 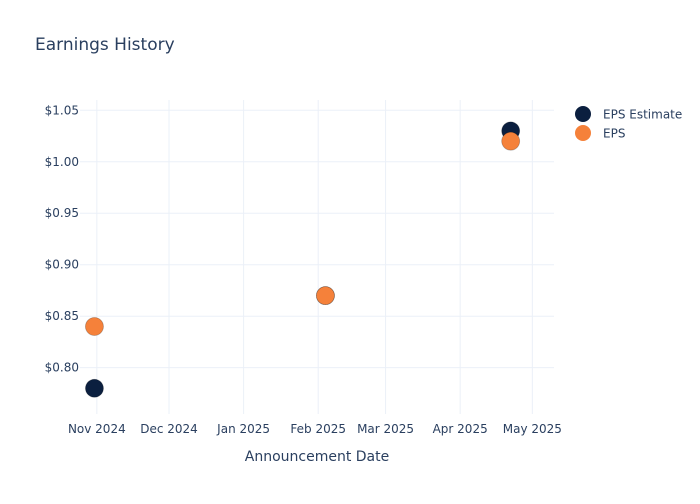 I want to click on y-tick-label: $0.80, so click(x=62, y=368).